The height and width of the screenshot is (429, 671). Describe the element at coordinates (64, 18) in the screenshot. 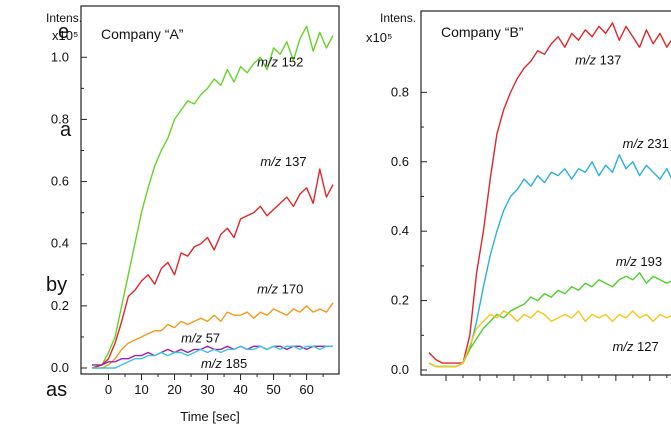

I see `chart-a-ylabel-intens: Intens.` at that location.